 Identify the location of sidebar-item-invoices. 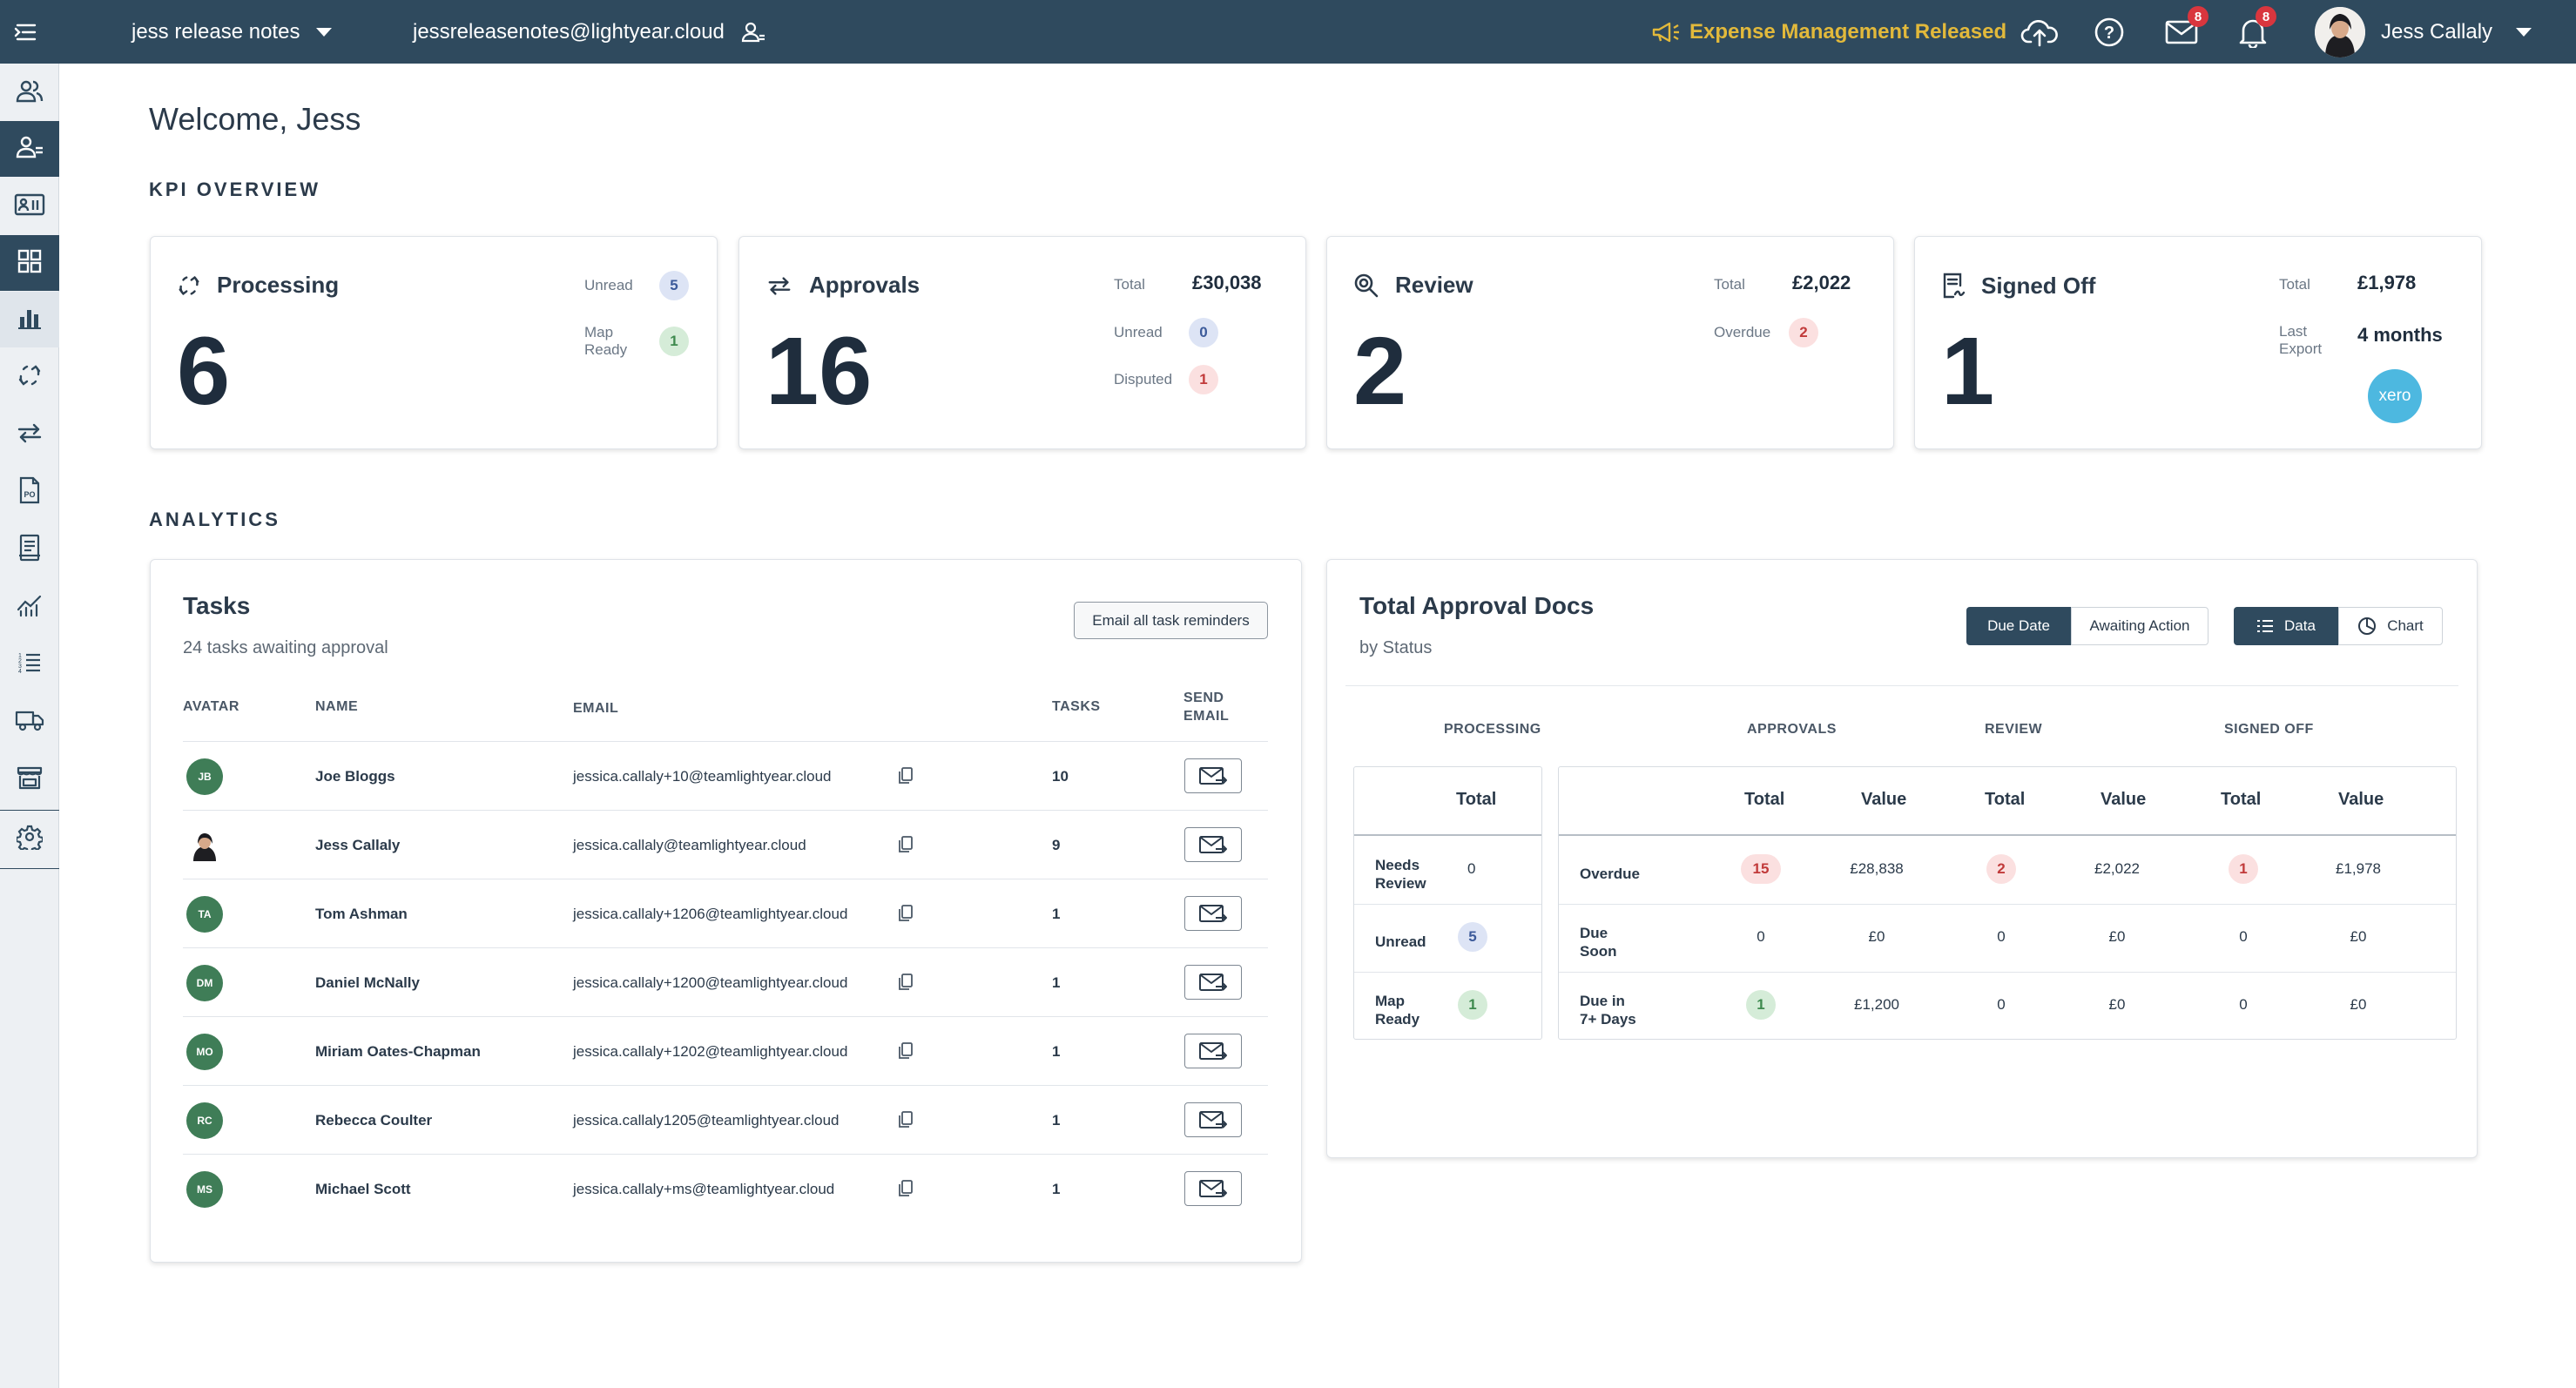
(30, 549).